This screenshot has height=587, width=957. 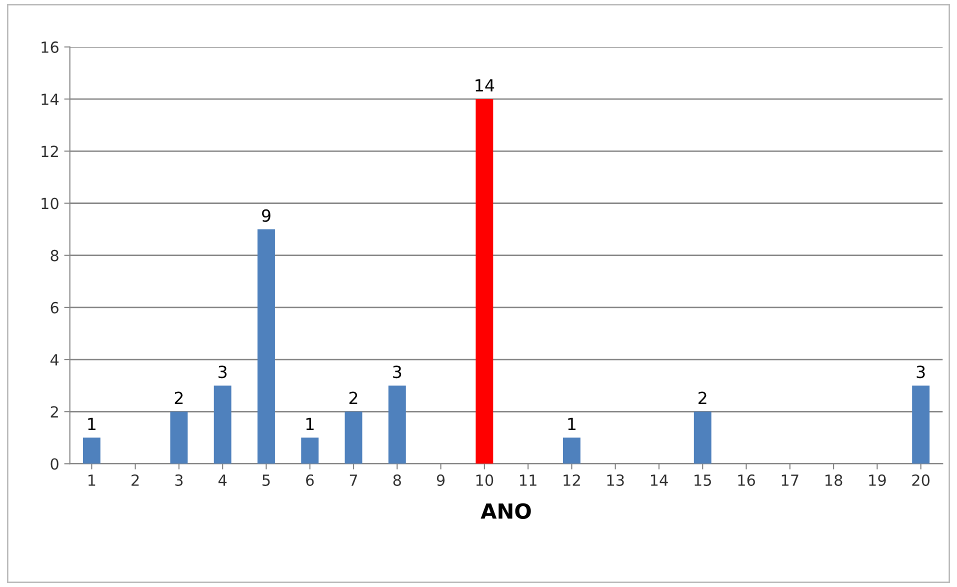 What do you see at coordinates (54, 412) in the screenshot?
I see `y-tick-label: 2` at bounding box center [54, 412].